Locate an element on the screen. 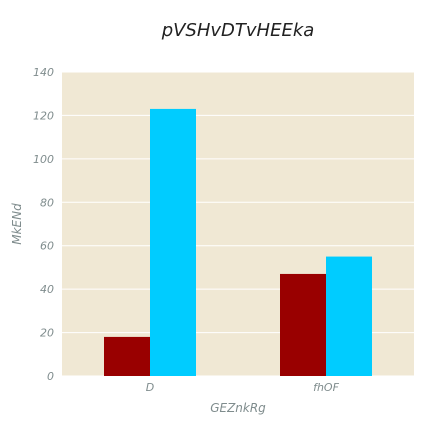 This screenshot has height=426, width=426. y-tick-label: 120 is located at coordinates (43, 115).